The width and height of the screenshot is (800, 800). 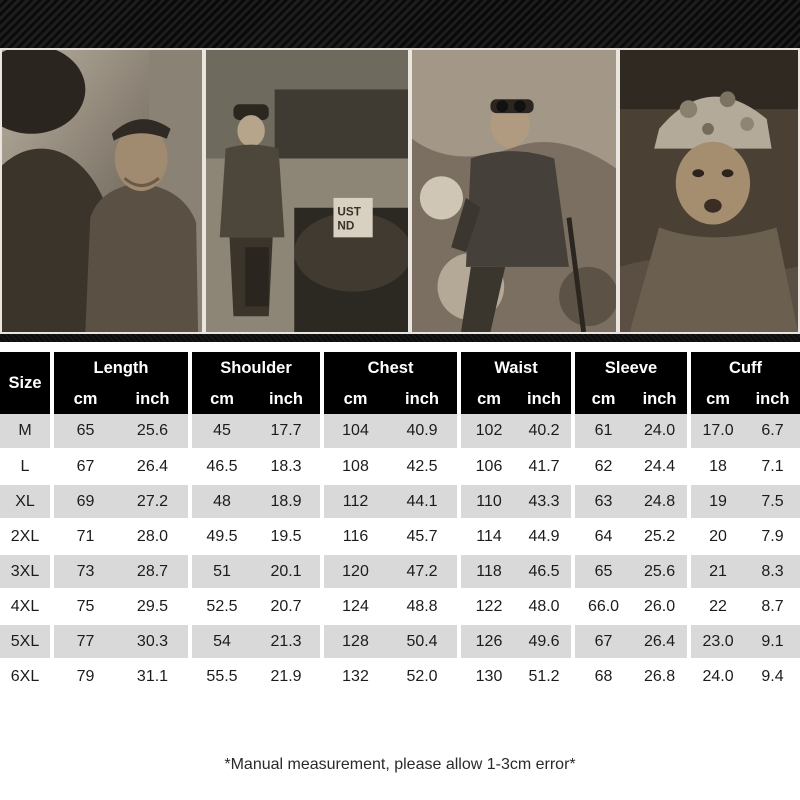 I want to click on measurement-cell: 45.7, so click(x=423, y=537).